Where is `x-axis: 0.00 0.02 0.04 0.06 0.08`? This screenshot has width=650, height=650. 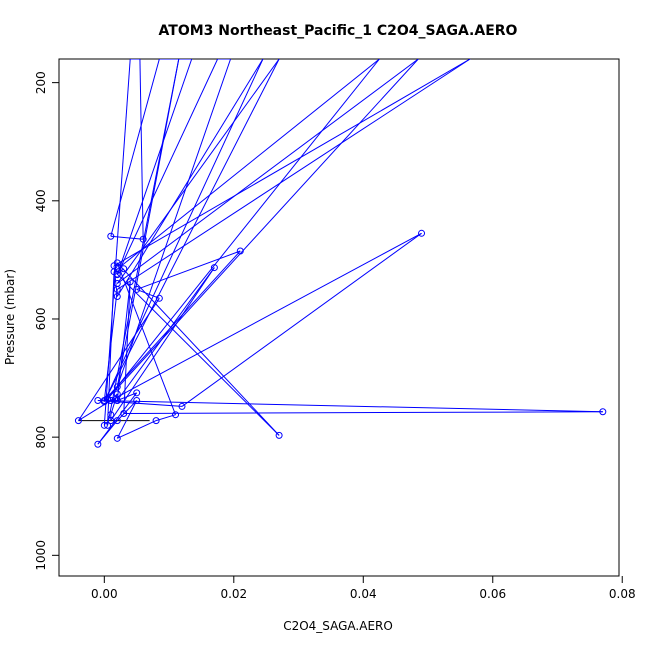 x-axis: 0.00 0.02 0.04 0.06 0.08 is located at coordinates (363, 588).